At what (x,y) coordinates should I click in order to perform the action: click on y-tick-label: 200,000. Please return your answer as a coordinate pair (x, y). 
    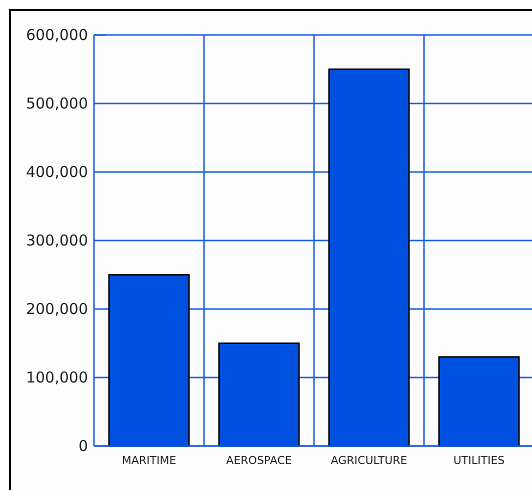
    Looking at the image, I should click on (57, 309).